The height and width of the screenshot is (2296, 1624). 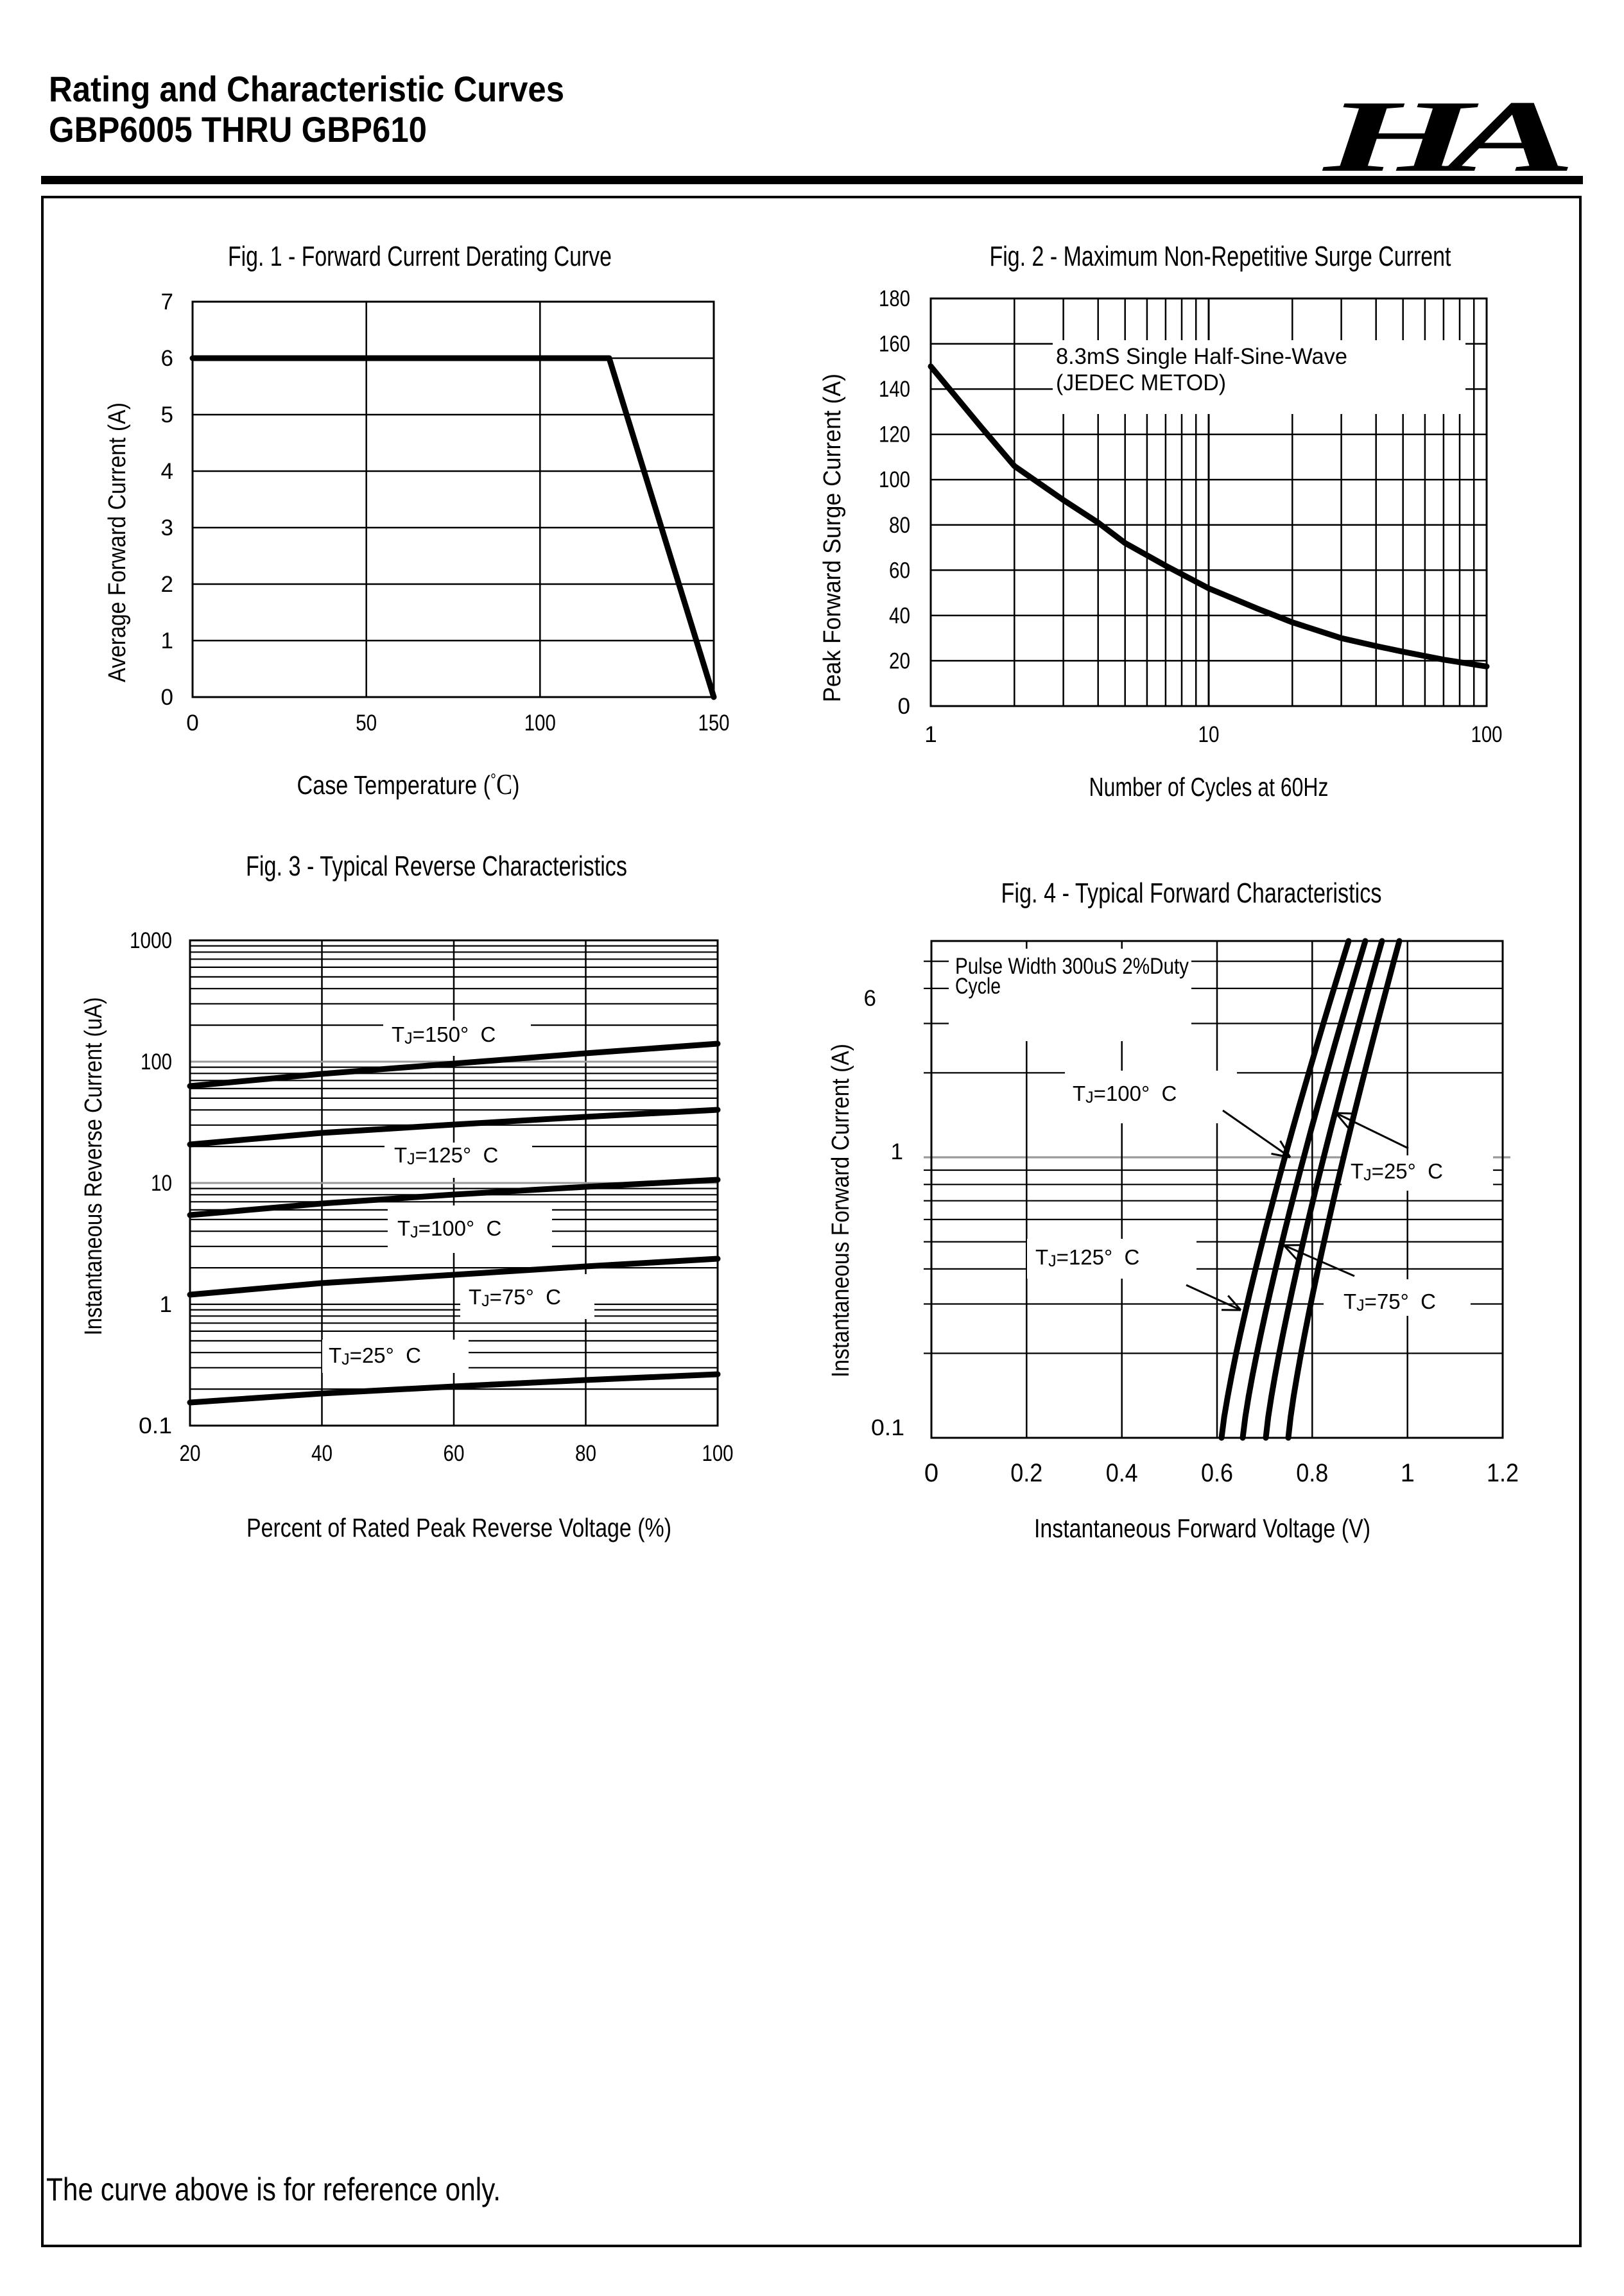 What do you see at coordinates (151, 940) in the screenshot?
I see `svg-text: 1000` at bounding box center [151, 940].